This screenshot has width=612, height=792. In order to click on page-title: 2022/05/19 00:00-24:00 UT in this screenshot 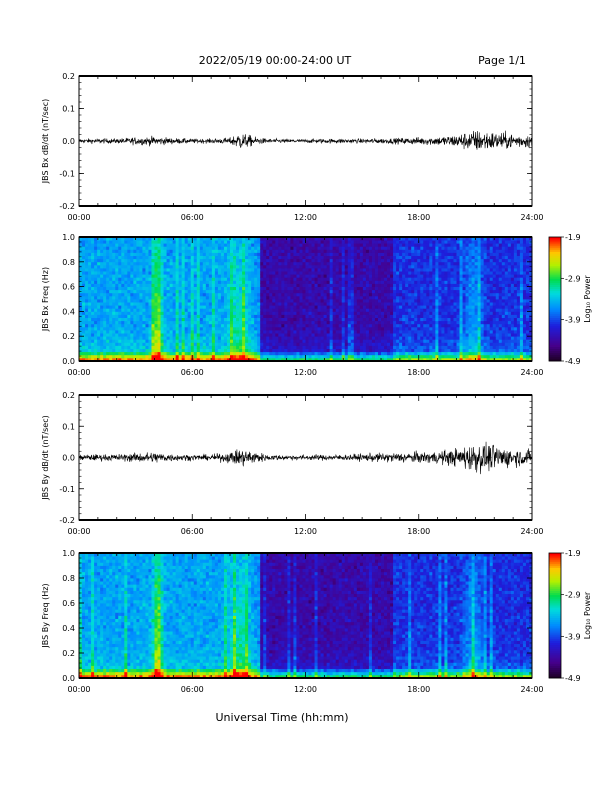, I will do `click(275, 60)`.